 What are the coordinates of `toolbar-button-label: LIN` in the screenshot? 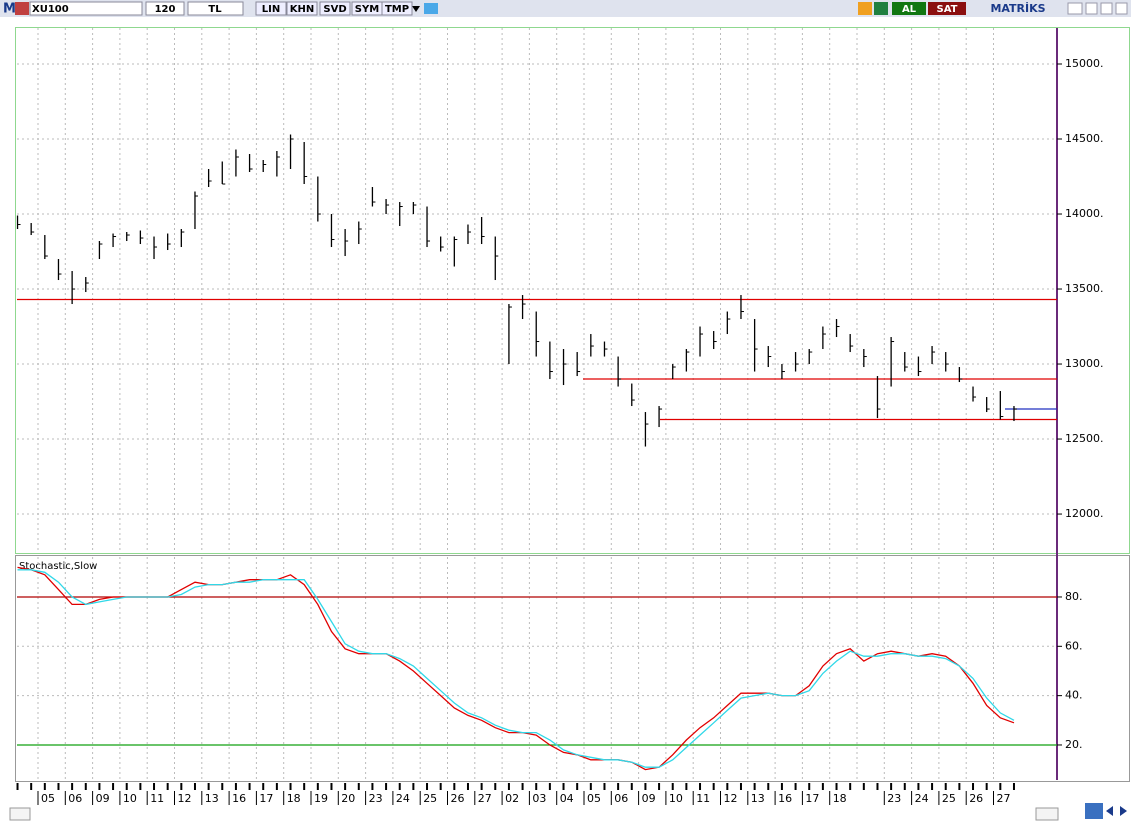 It's located at (271, 9).